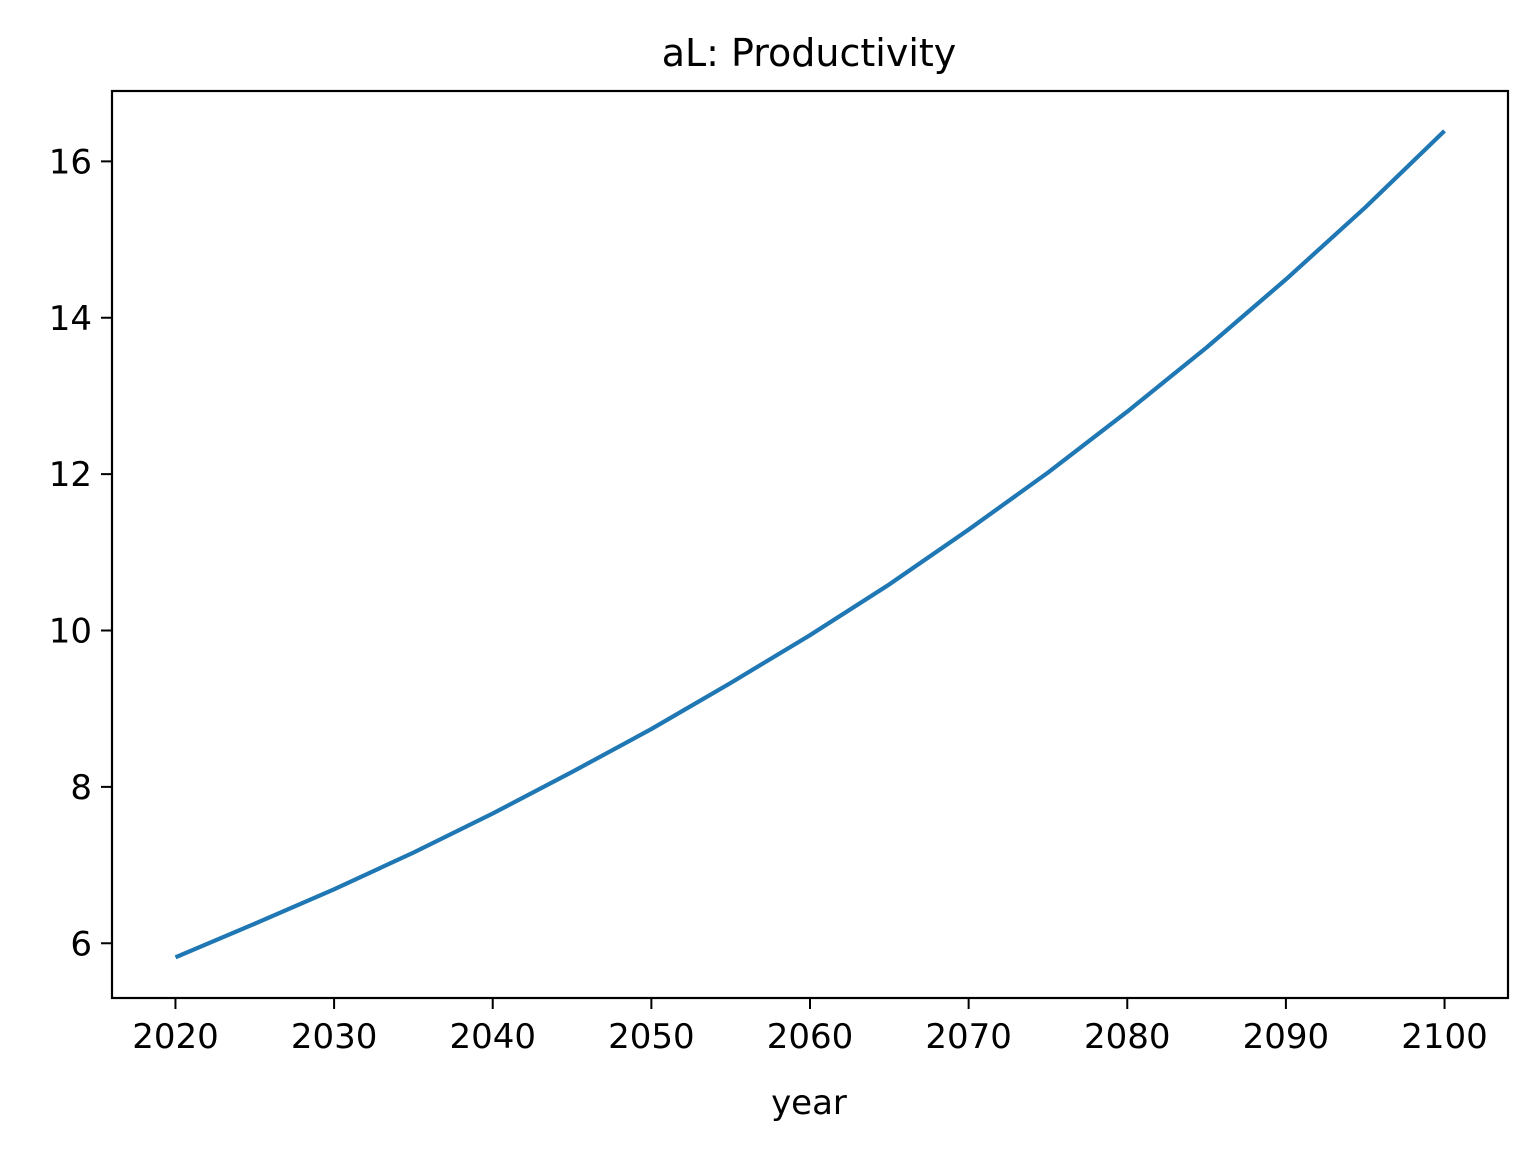 The height and width of the screenshot is (1154, 1537). I want to click on y-tick-label: 6, so click(81, 944).